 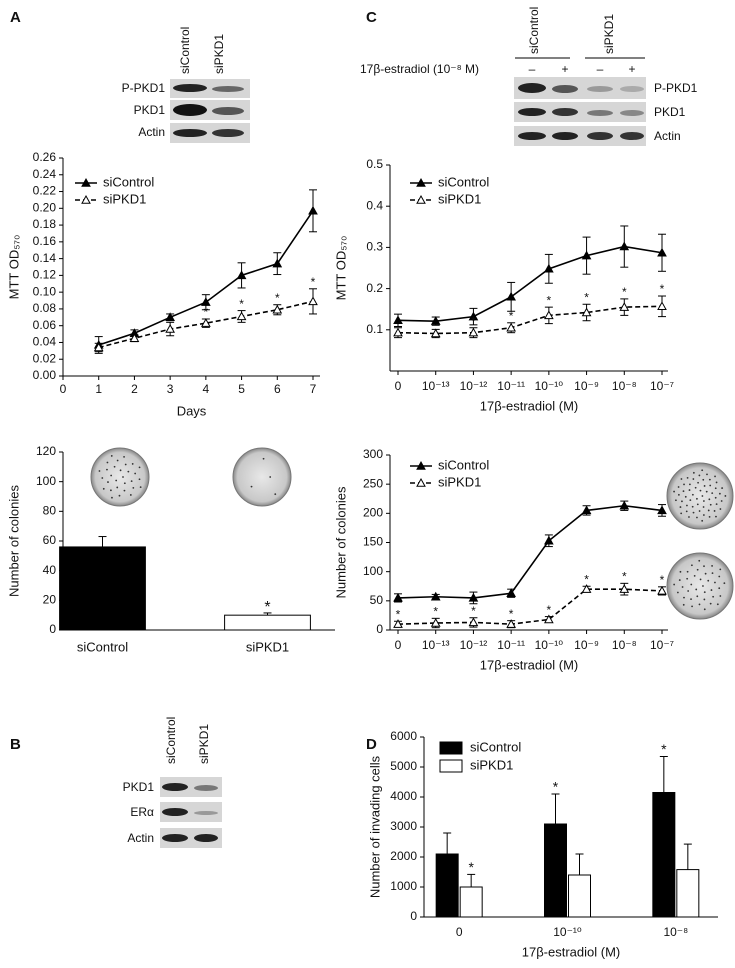 I want to click on y-tick-label: 0.20, so click(x=45, y=207).